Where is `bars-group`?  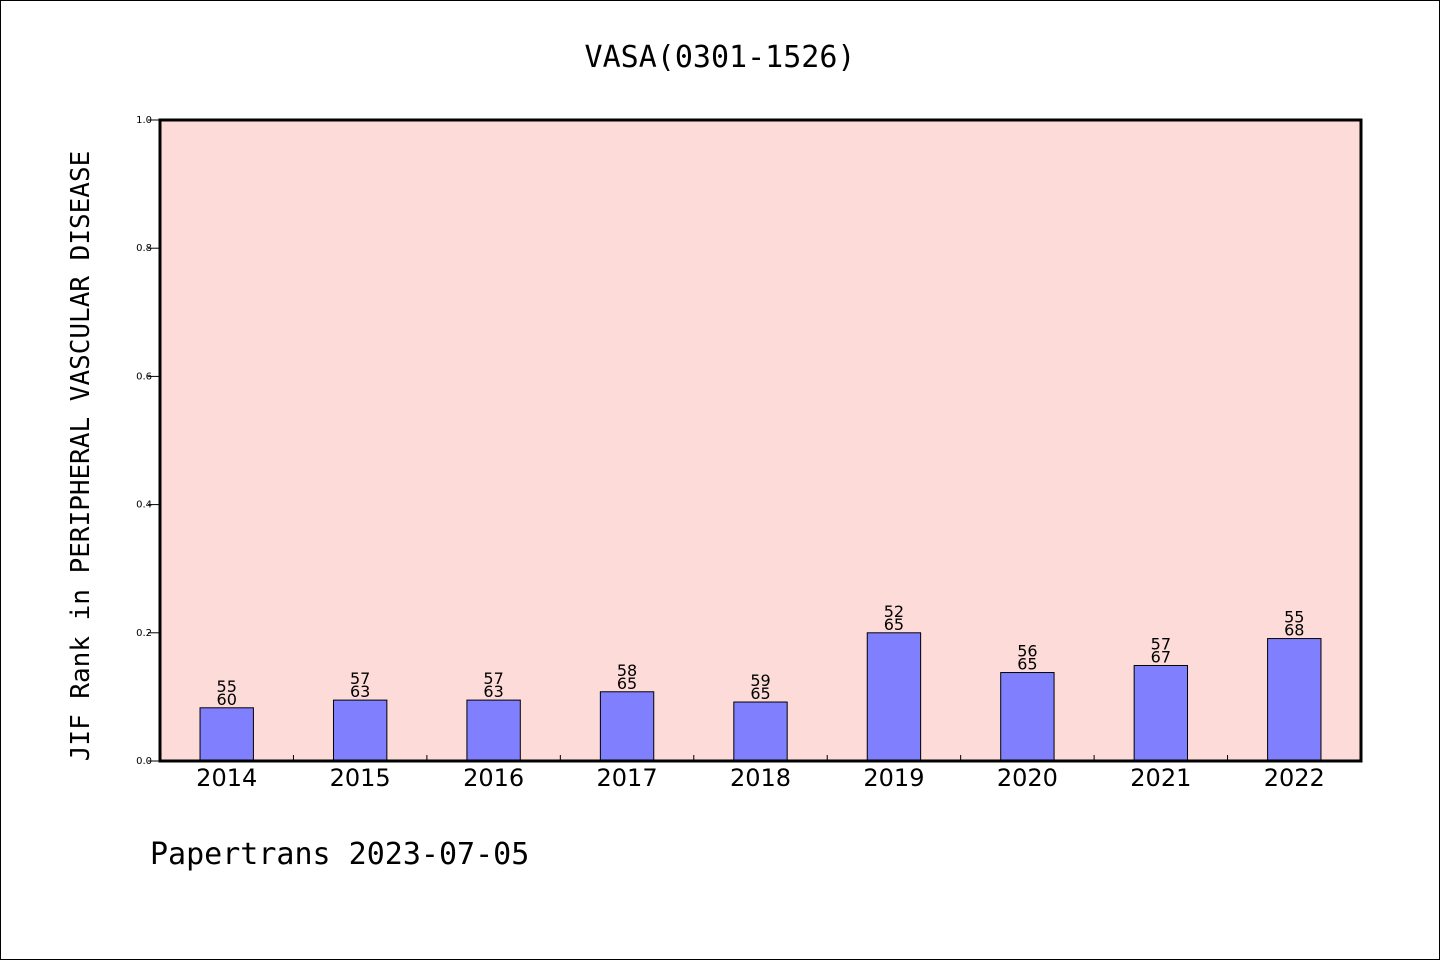 bars-group is located at coordinates (760, 697).